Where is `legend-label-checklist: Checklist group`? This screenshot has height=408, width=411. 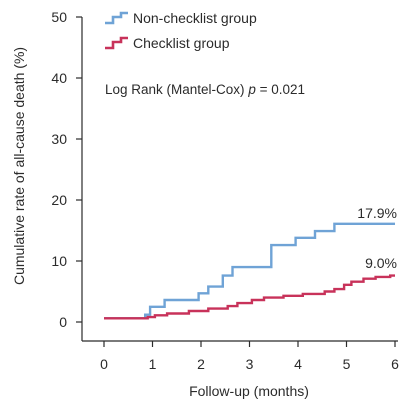
legend-label-checklist: Checklist group is located at coordinates (181, 43).